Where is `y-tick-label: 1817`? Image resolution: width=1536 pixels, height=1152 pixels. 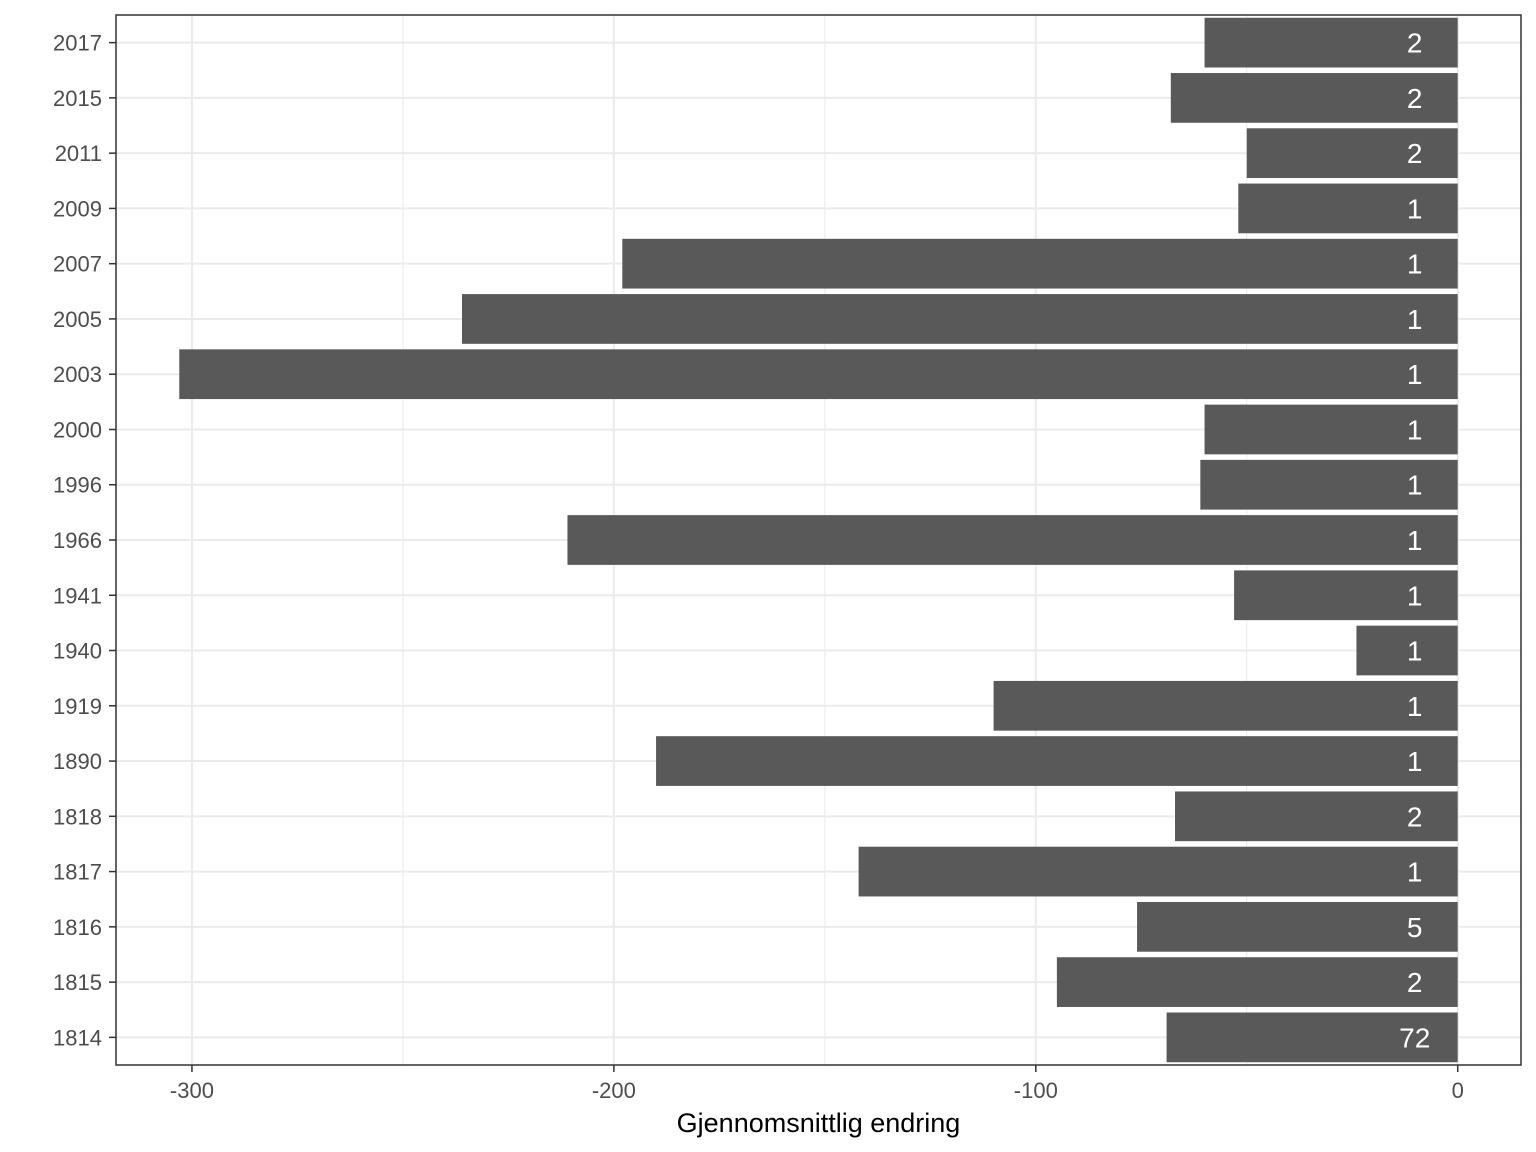 y-tick-label: 1817 is located at coordinates (77, 872).